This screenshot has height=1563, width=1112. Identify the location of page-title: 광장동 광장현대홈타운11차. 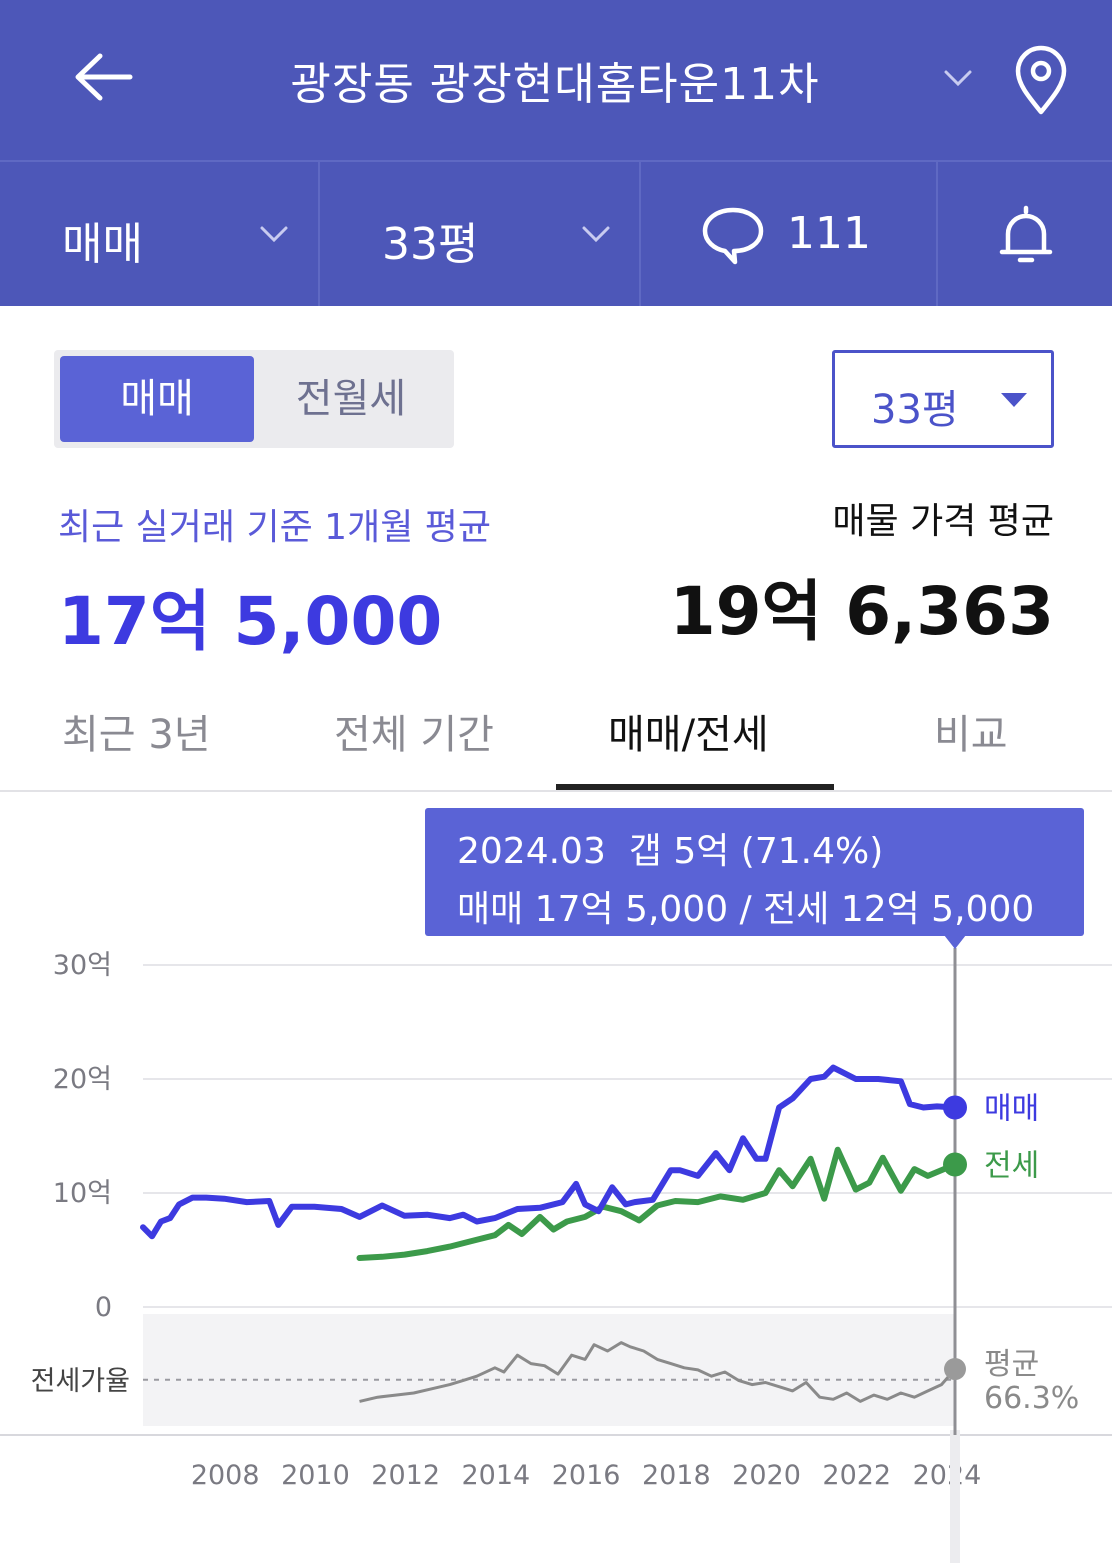
(555, 84).